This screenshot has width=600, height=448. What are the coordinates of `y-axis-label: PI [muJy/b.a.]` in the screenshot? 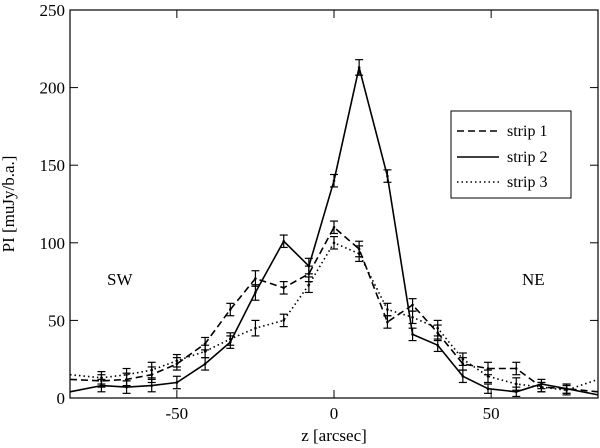 It's located at (9, 204).